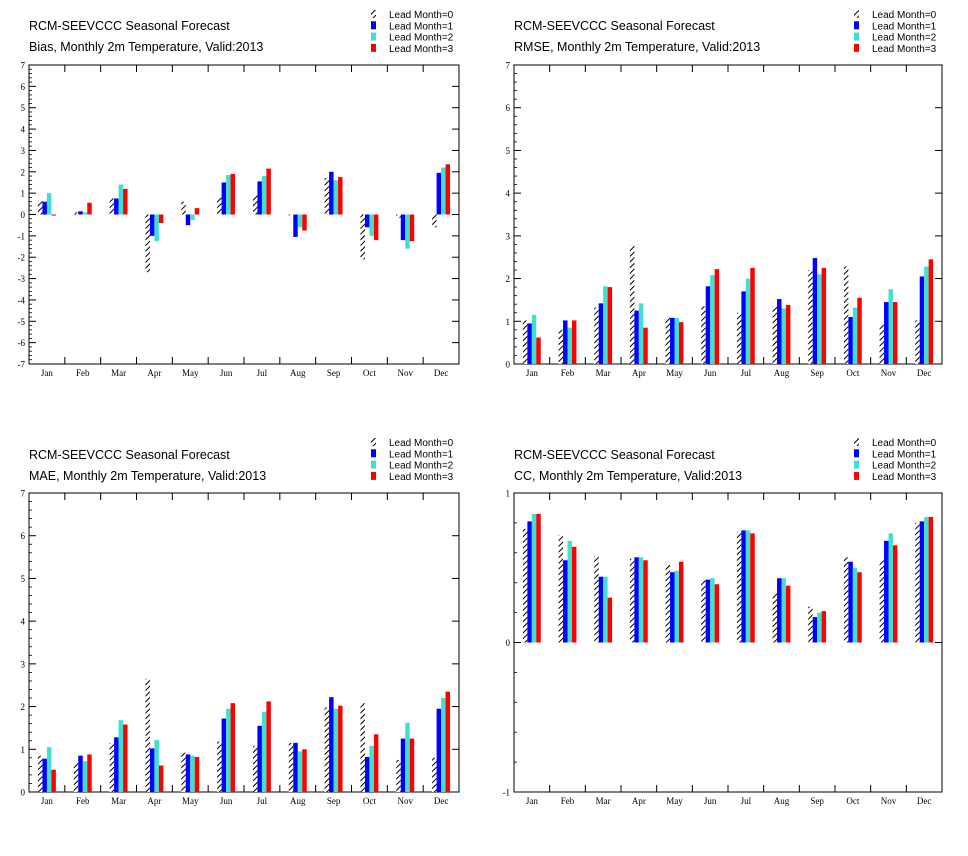  What do you see at coordinates (448, 189) in the screenshot?
I see `bar-lead3-dec` at bounding box center [448, 189].